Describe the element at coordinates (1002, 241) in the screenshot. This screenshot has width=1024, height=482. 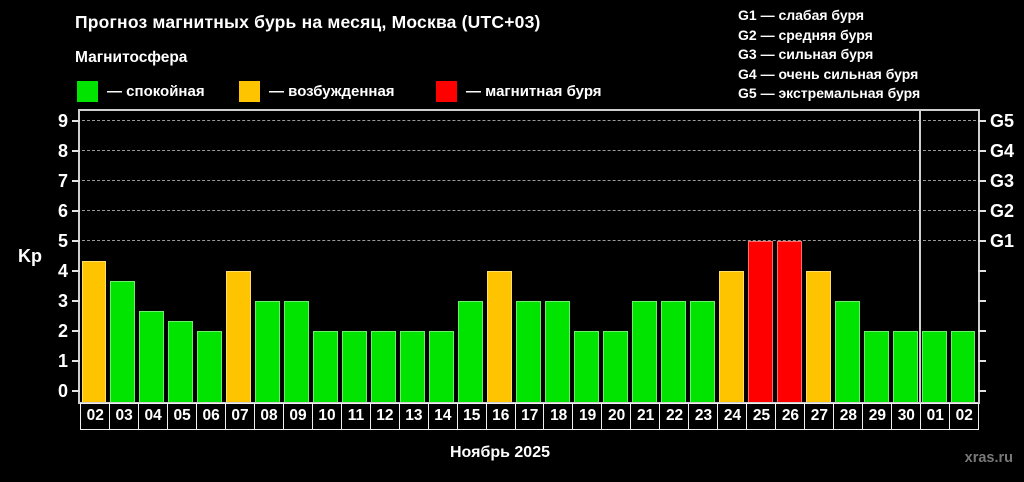
I see `g-scale-label: G1` at that location.